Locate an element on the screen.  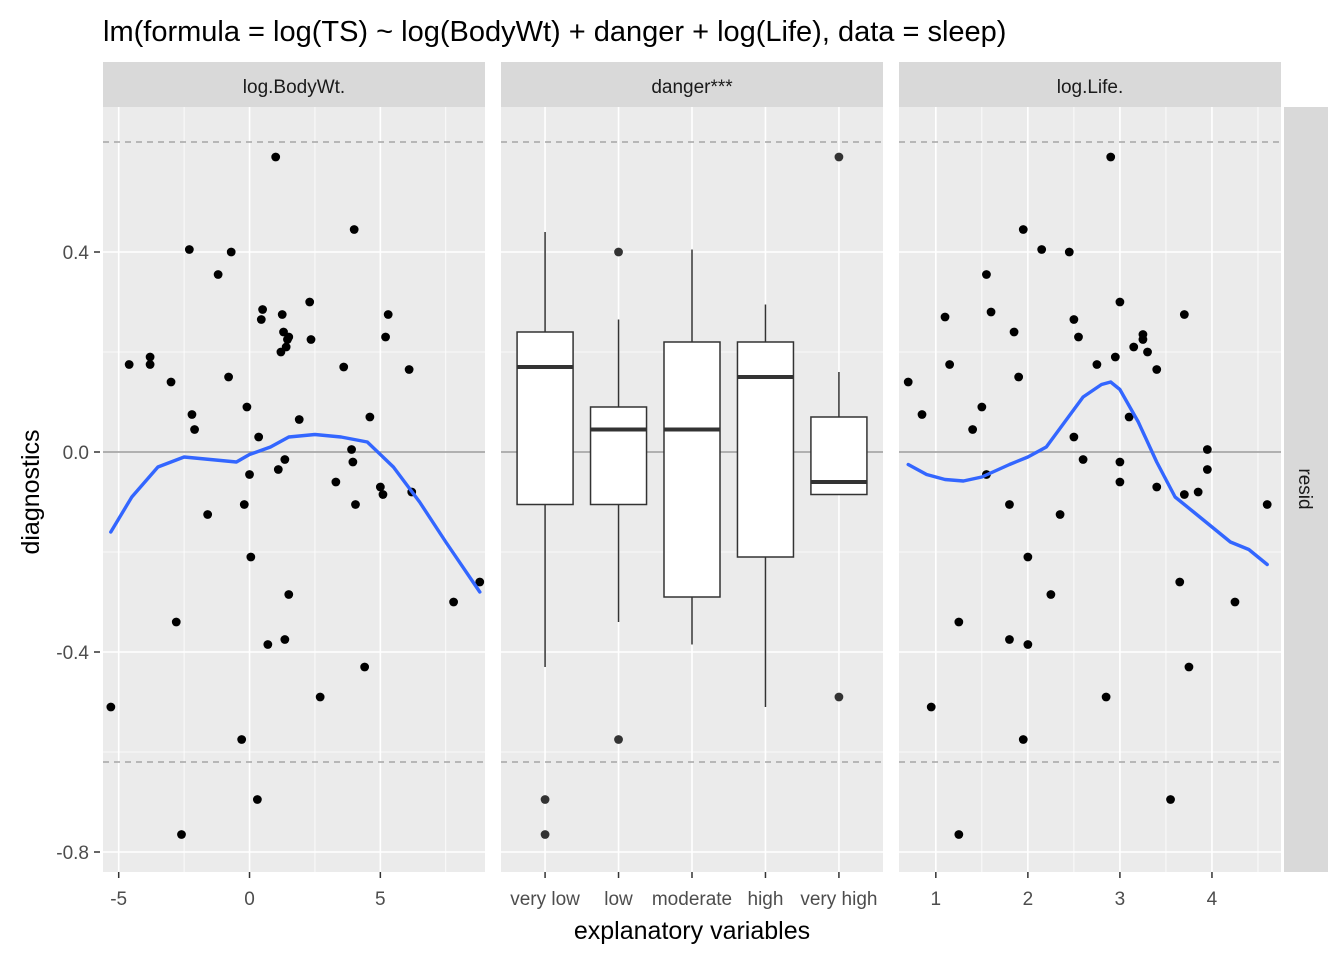
y-tick-label: -0.8 is located at coordinates (72, 853).